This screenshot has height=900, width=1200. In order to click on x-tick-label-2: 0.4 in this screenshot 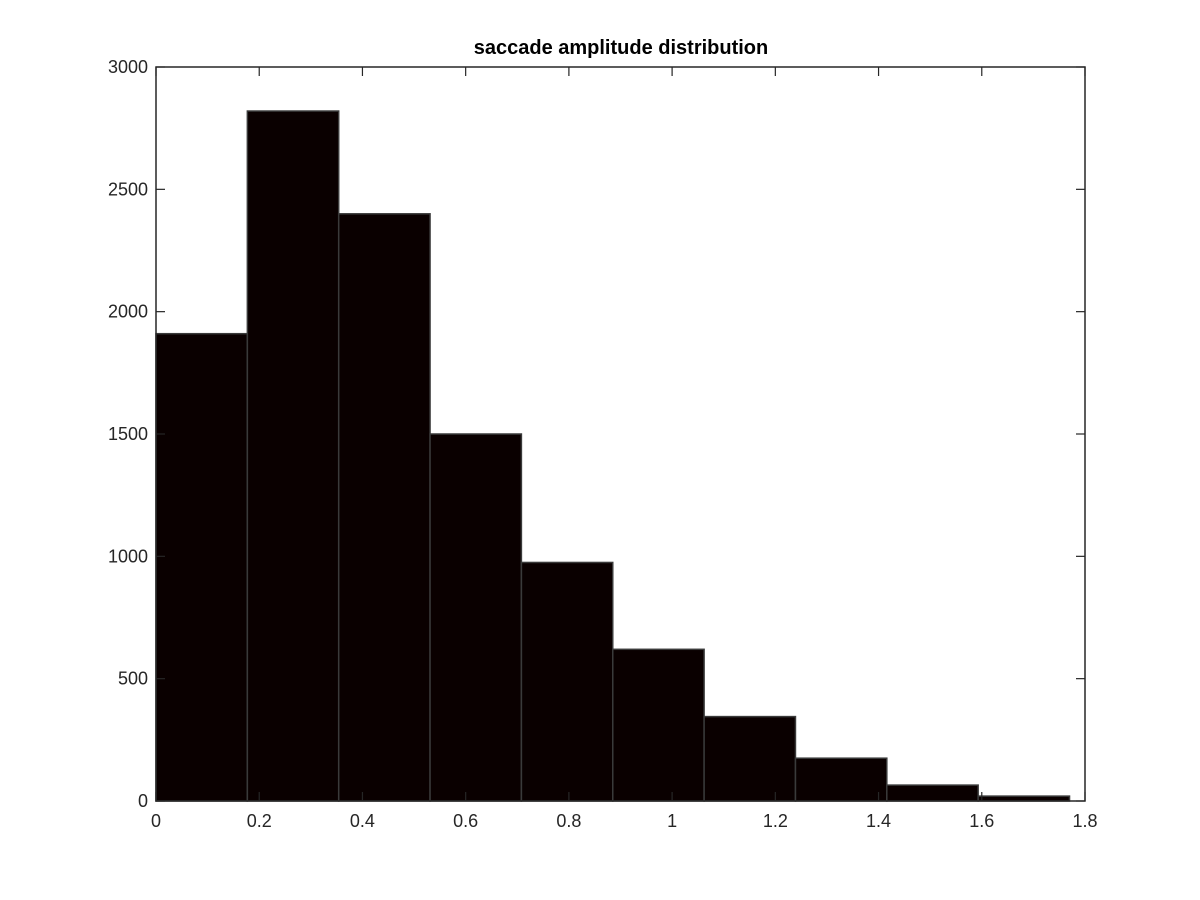, I will do `click(362, 821)`.